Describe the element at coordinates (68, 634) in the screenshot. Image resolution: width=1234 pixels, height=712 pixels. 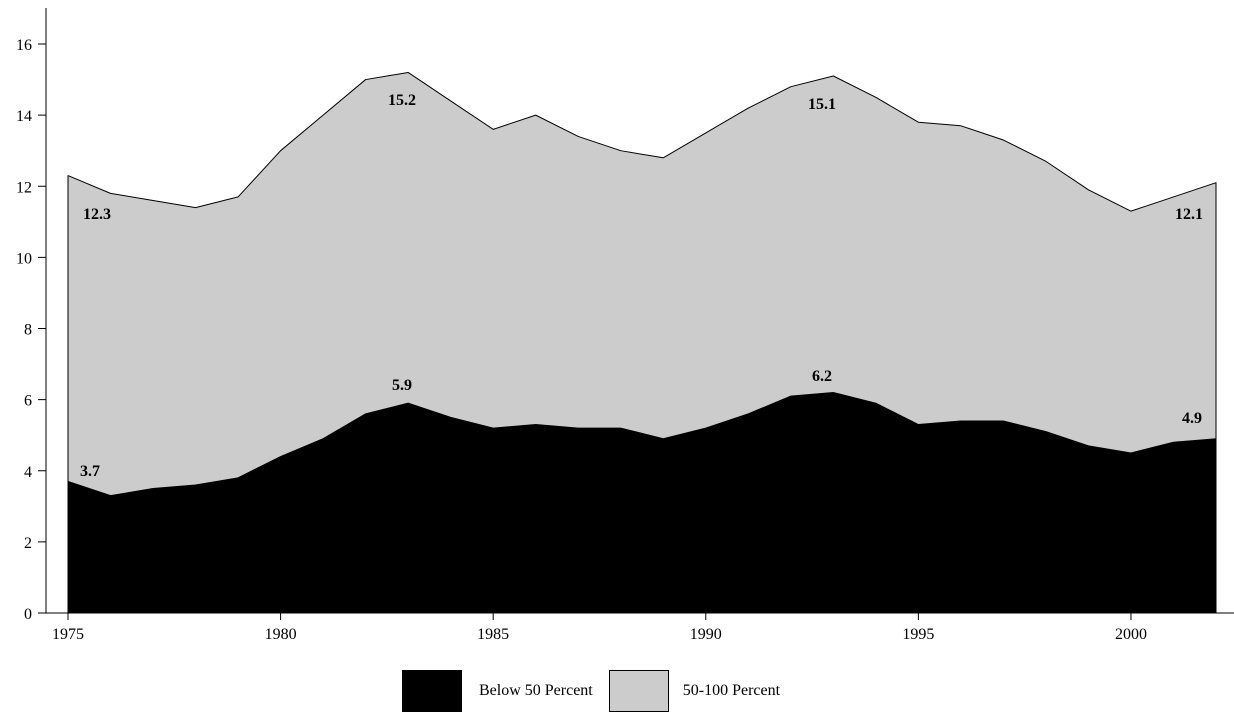
I see `x-tick-label: 1975` at that location.